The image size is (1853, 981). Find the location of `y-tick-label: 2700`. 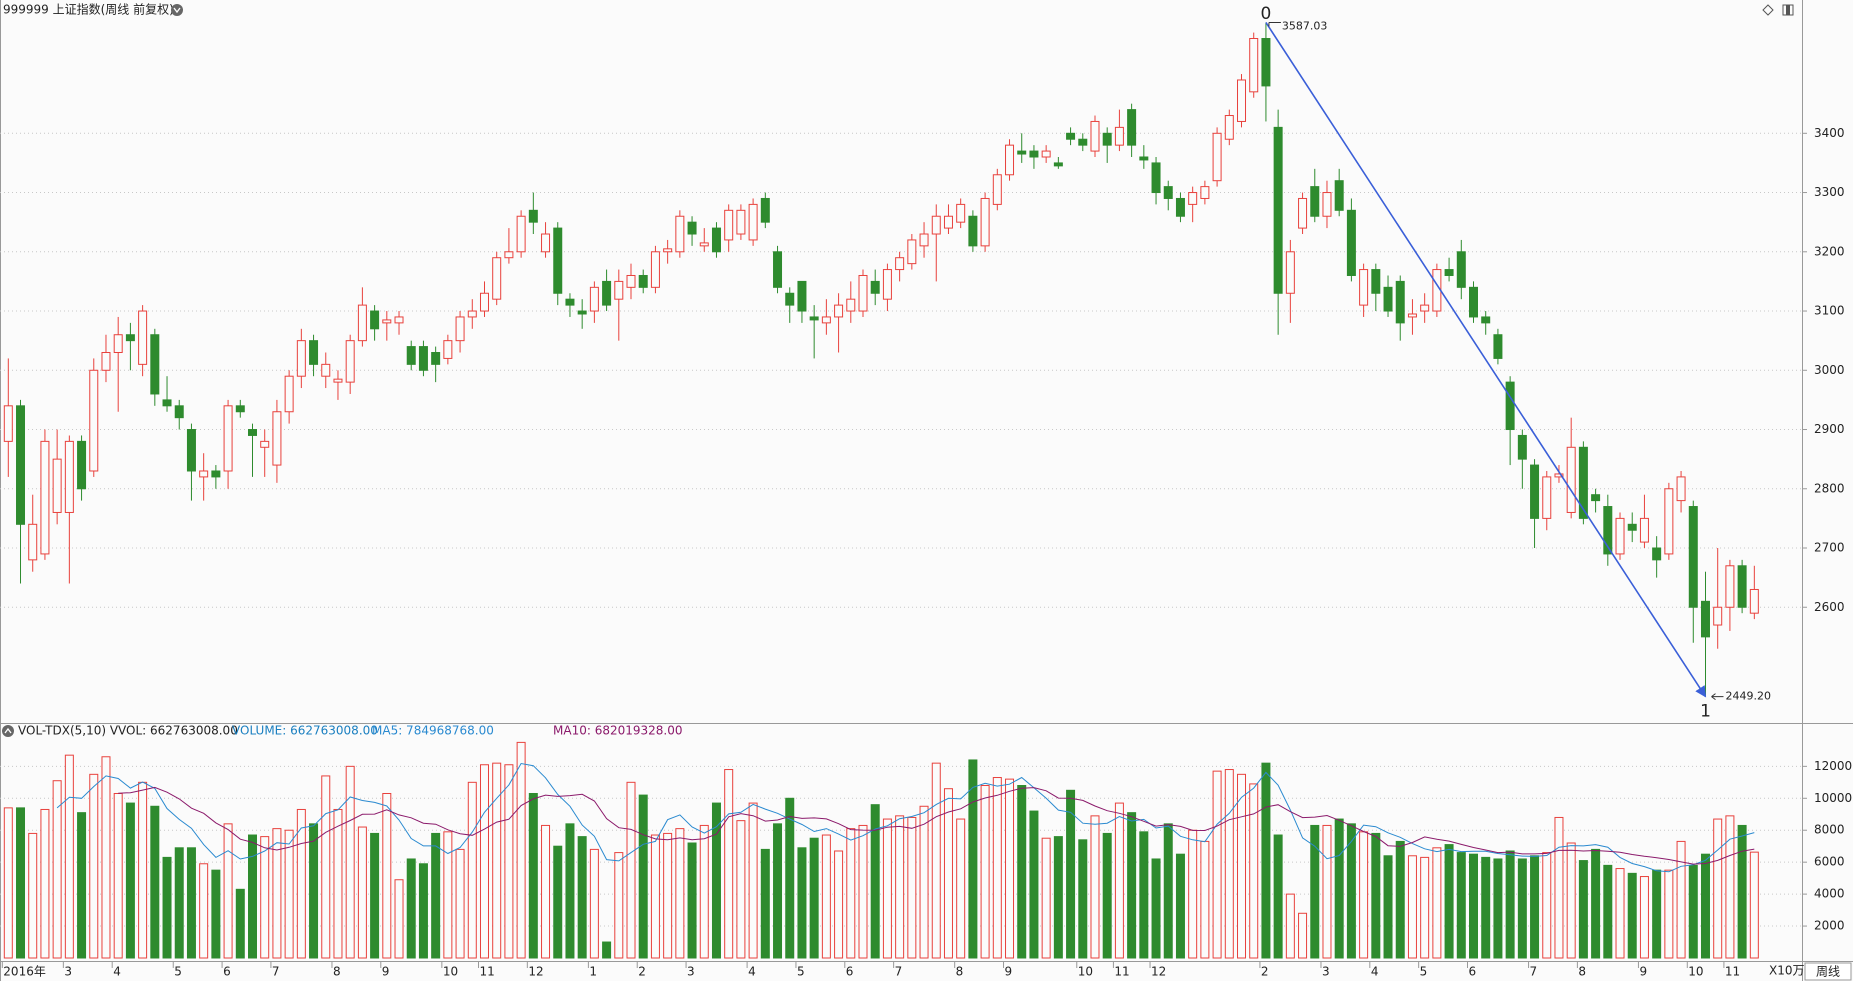

y-tick-label: 2700 is located at coordinates (1829, 548).